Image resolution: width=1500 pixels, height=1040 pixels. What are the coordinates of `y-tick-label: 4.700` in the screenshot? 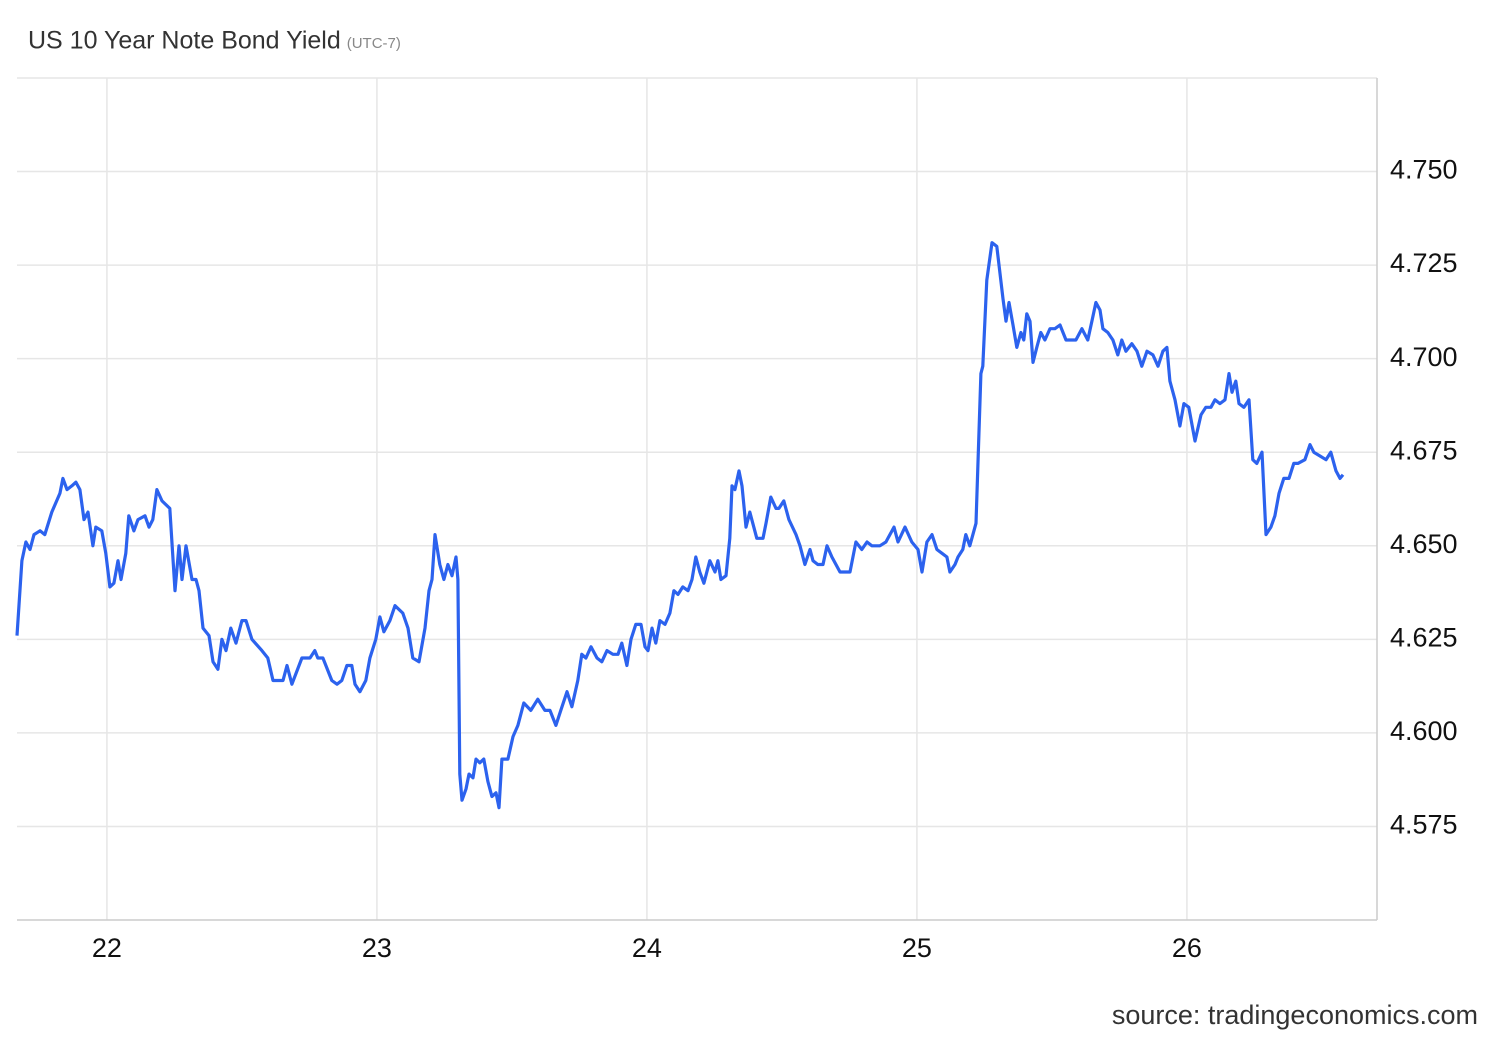 It's located at (1424, 357).